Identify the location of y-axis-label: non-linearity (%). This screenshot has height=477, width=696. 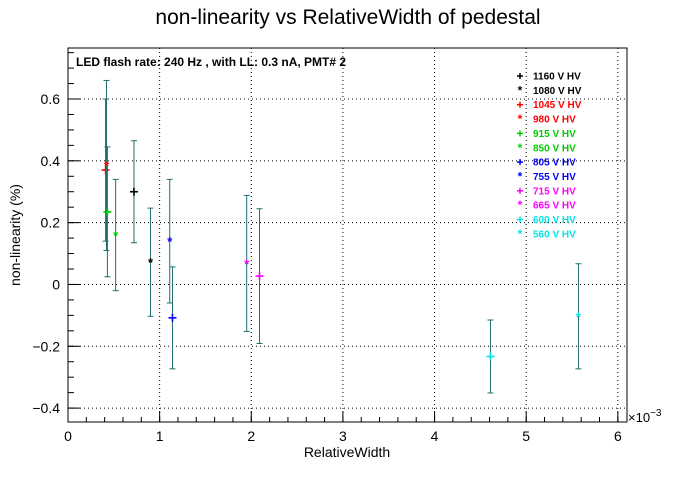
(15, 235).